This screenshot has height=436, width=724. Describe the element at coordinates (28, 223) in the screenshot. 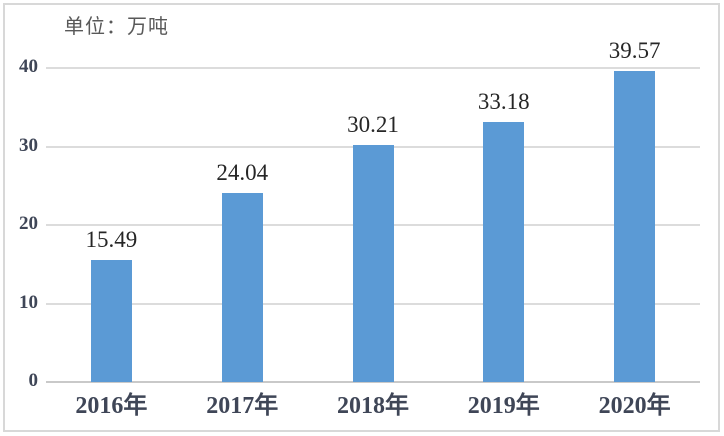

I see `y-tick-20: 20` at that location.